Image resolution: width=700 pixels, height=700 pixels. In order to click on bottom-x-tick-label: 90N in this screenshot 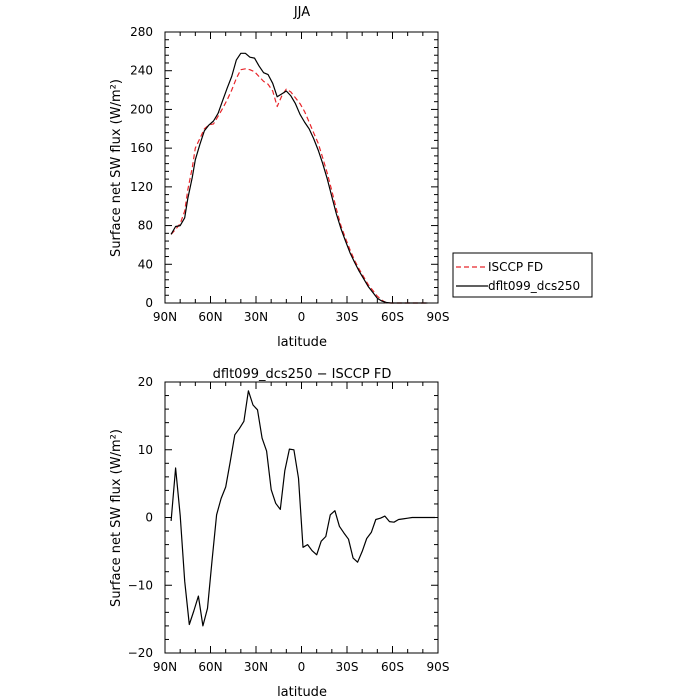, I will do `click(165, 667)`.